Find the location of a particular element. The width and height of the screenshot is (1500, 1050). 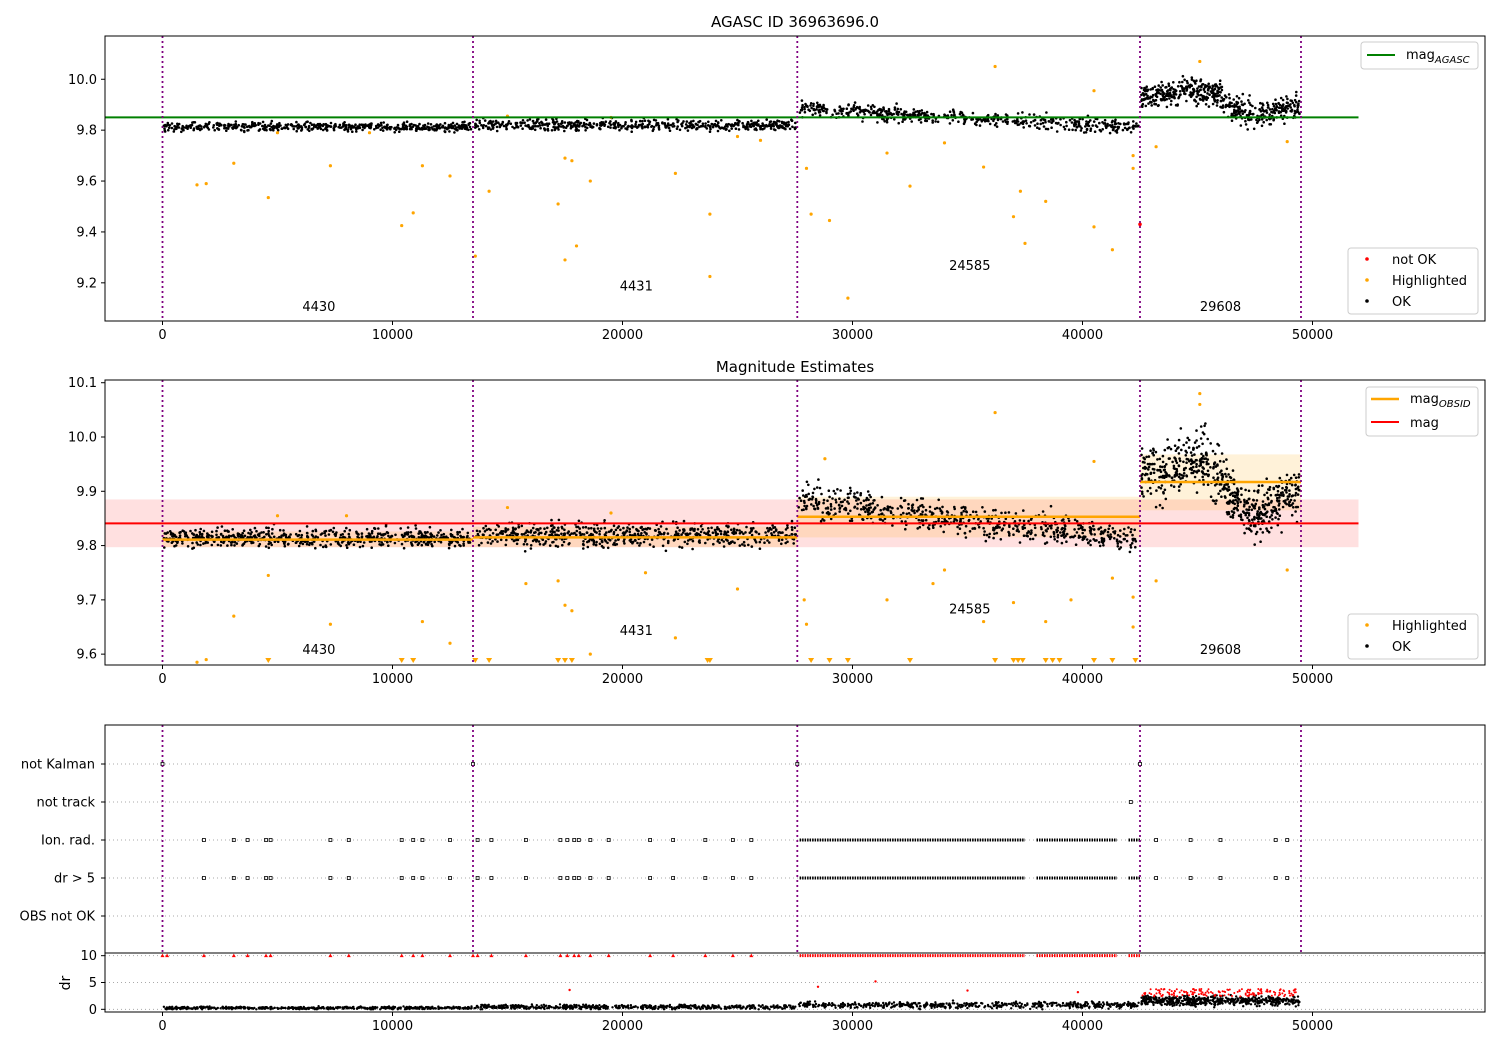

obsid-label: 29608 is located at coordinates (1220, 307).